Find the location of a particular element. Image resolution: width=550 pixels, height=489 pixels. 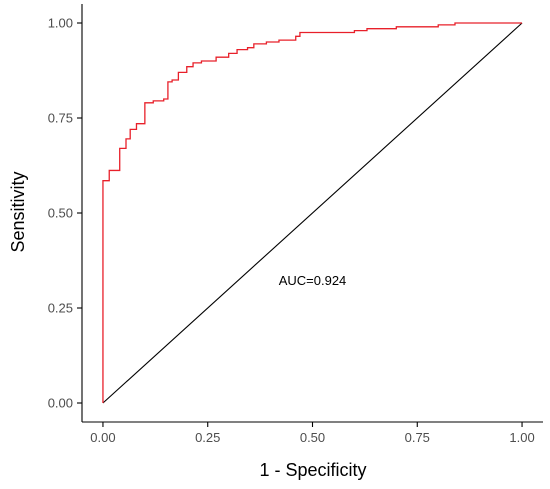

x-tick-label: 0.50 is located at coordinates (312, 437).